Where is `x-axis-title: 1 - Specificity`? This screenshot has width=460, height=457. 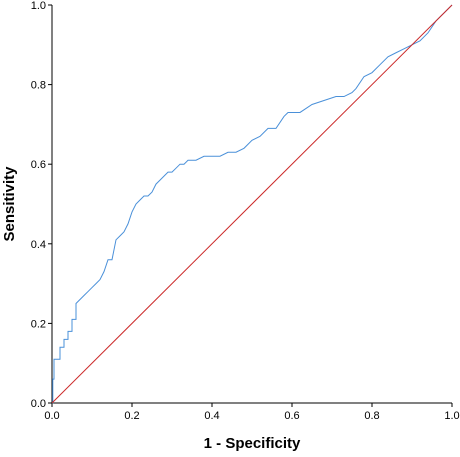
x-axis-title: 1 - Specificity is located at coordinates (252, 443).